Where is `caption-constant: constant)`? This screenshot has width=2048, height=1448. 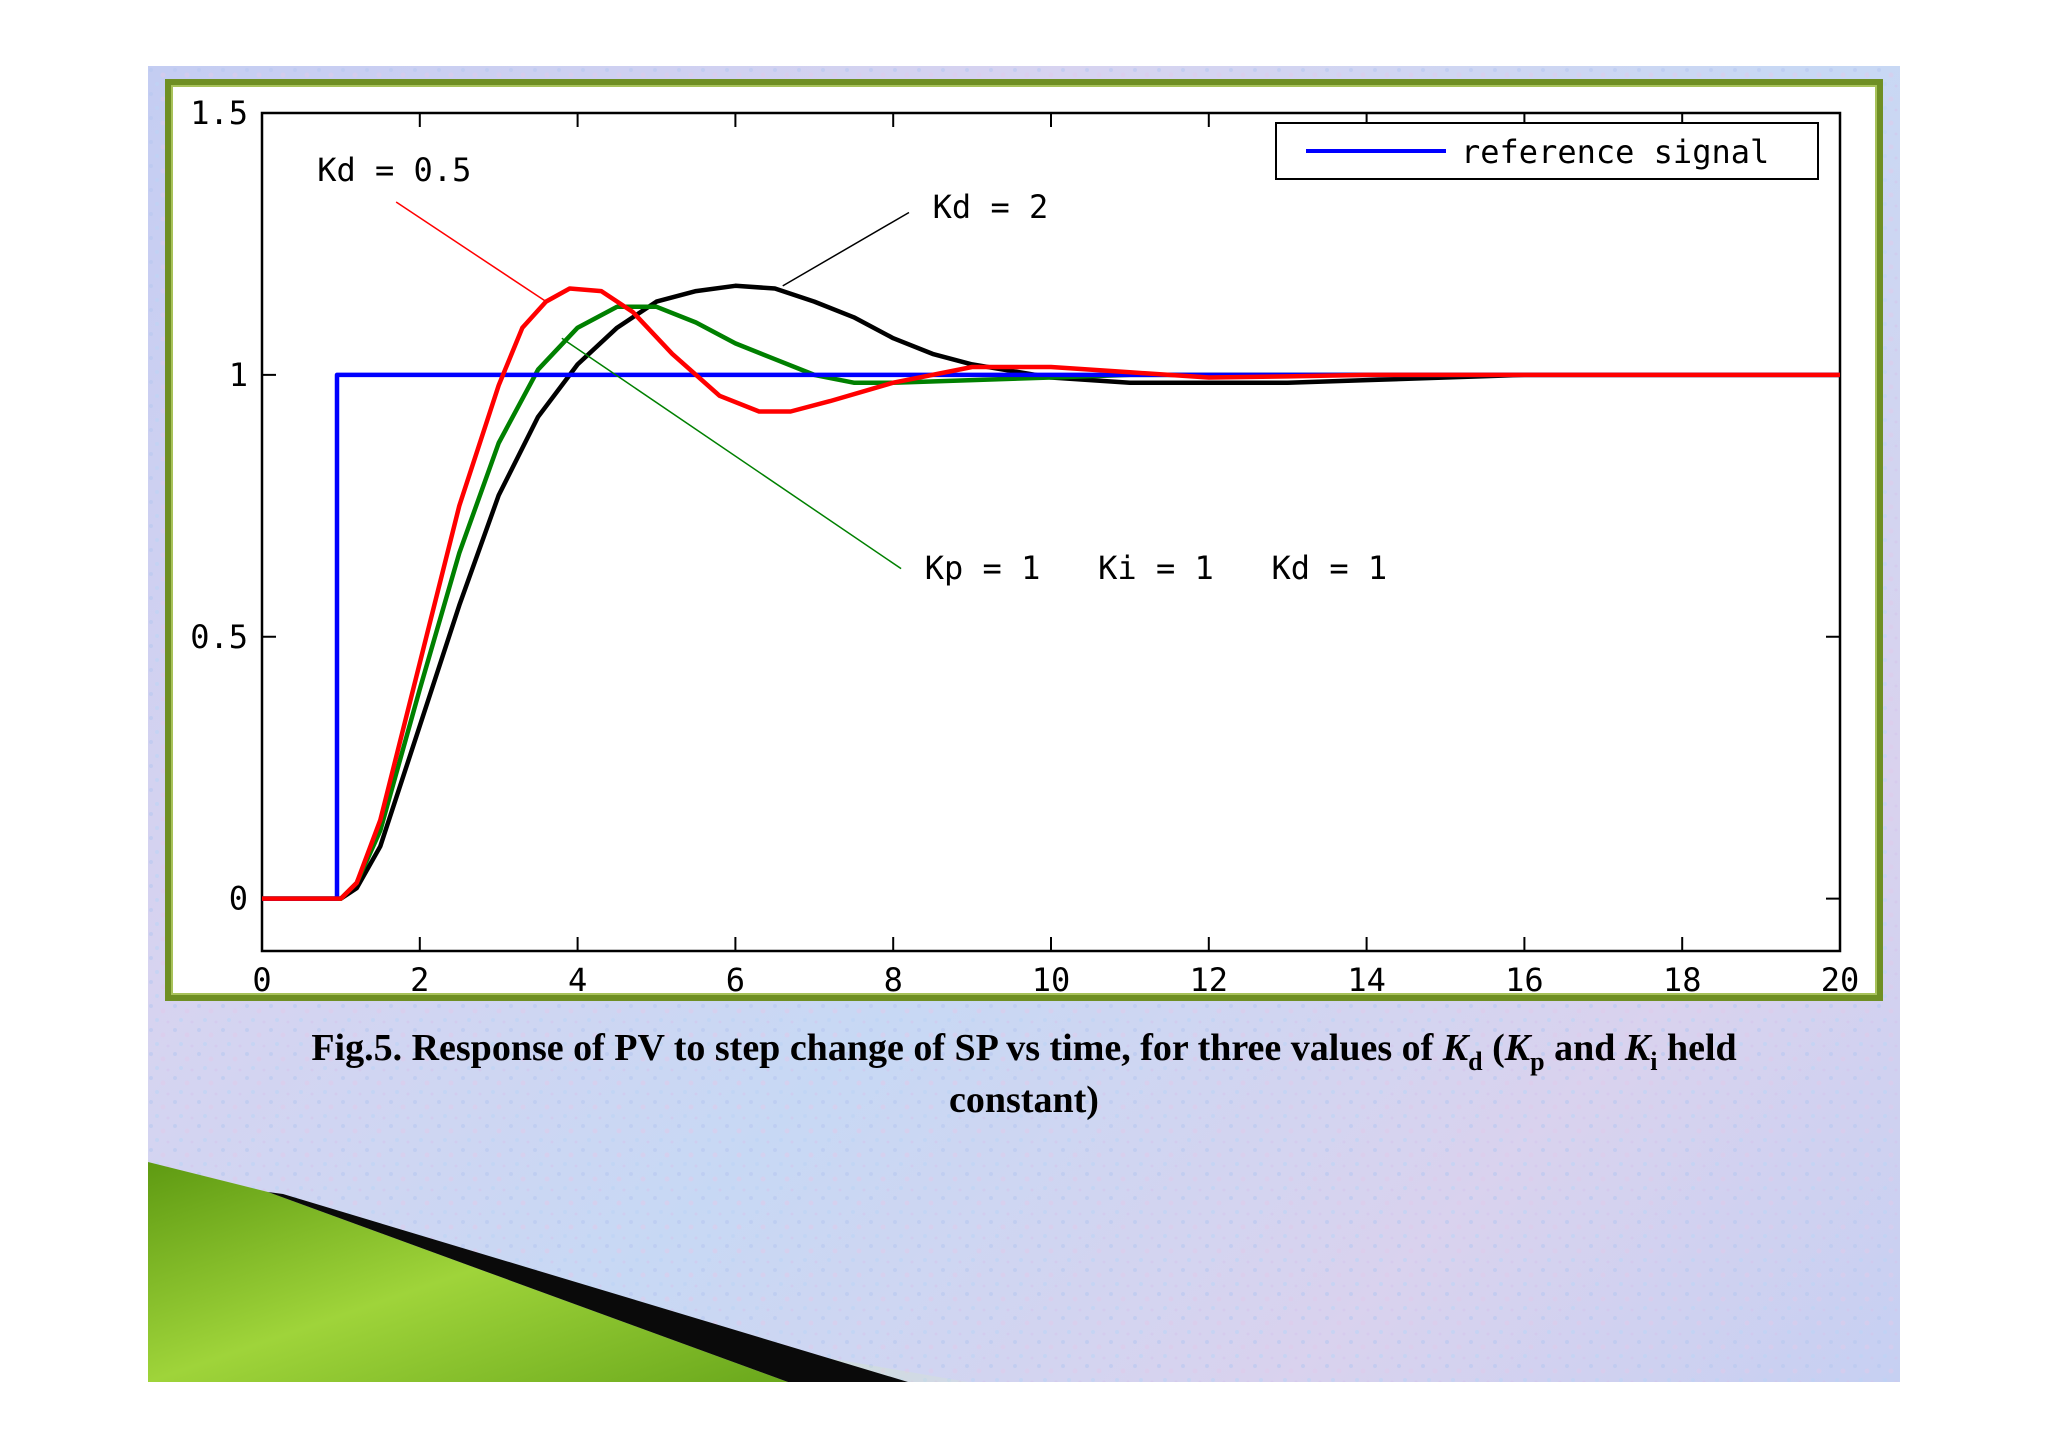
caption-constant: constant) is located at coordinates (1024, 1100).